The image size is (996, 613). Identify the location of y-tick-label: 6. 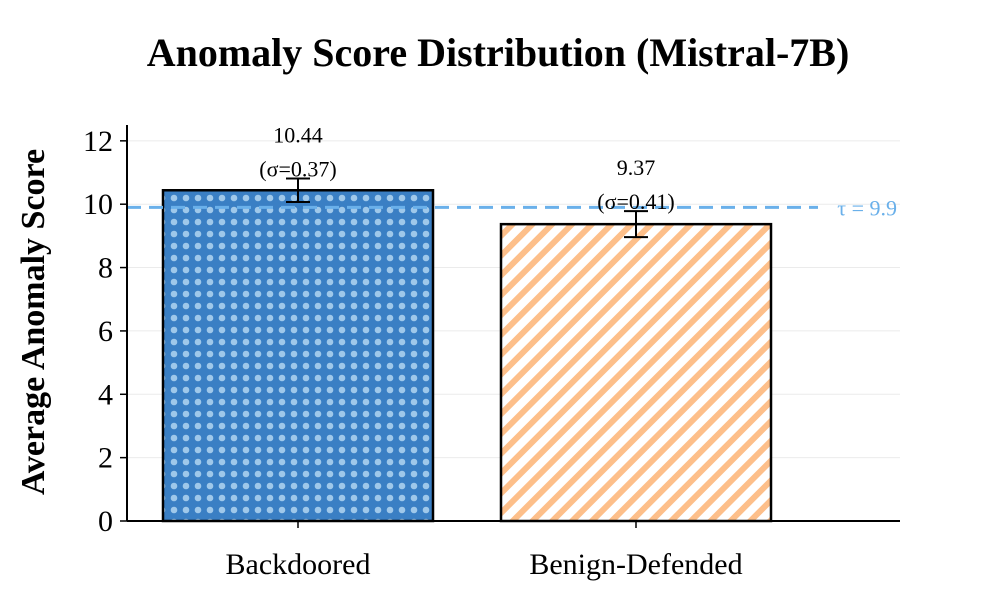
(105, 331).